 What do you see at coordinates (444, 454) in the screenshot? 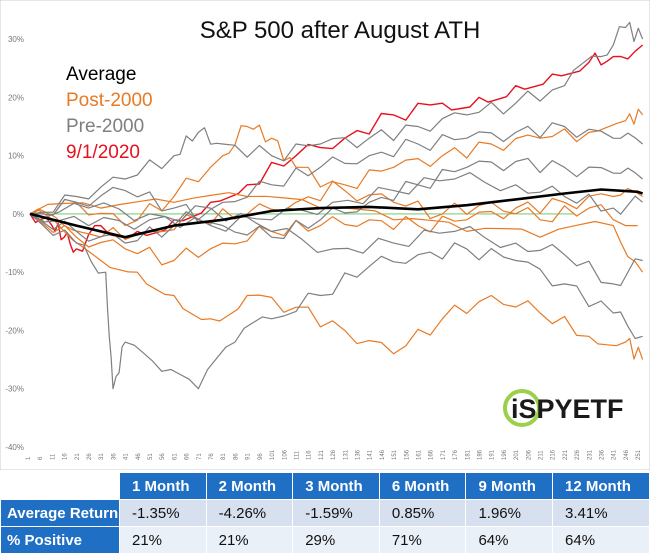
I see `x-tick-label: 171` at bounding box center [444, 454].